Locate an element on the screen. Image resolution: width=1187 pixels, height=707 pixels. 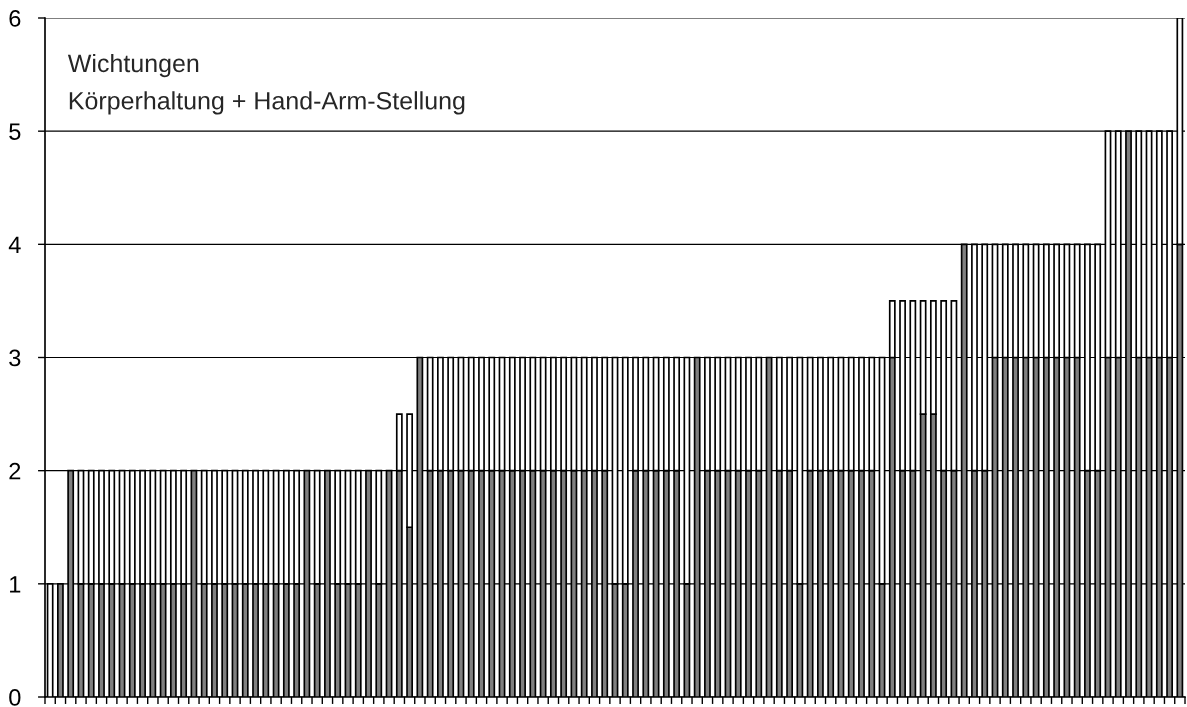
y-tick-label: 0 is located at coordinates (15, 697).